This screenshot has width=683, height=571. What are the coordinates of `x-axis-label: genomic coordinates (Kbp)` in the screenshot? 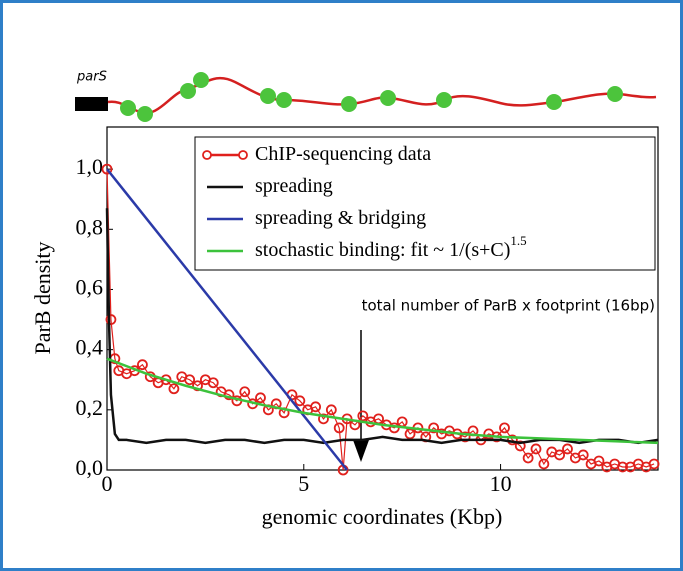 It's located at (382, 516).